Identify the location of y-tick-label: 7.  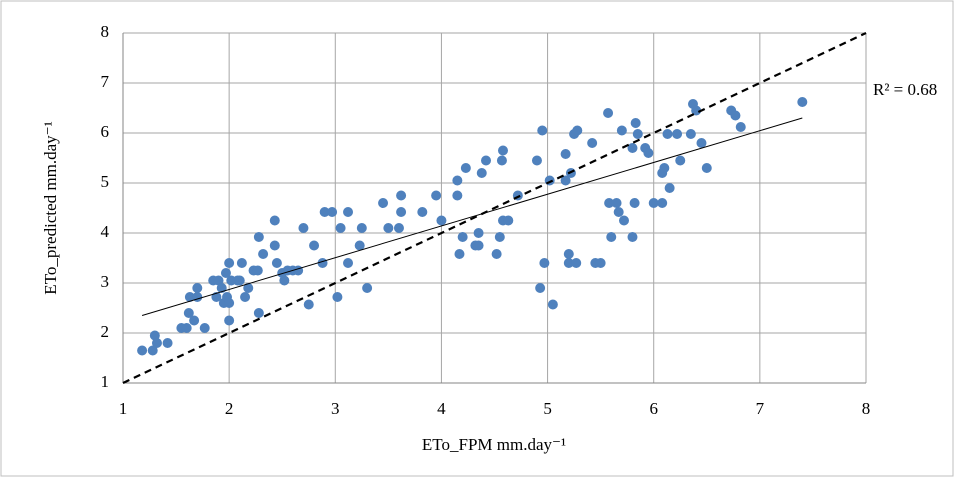
(105, 81).